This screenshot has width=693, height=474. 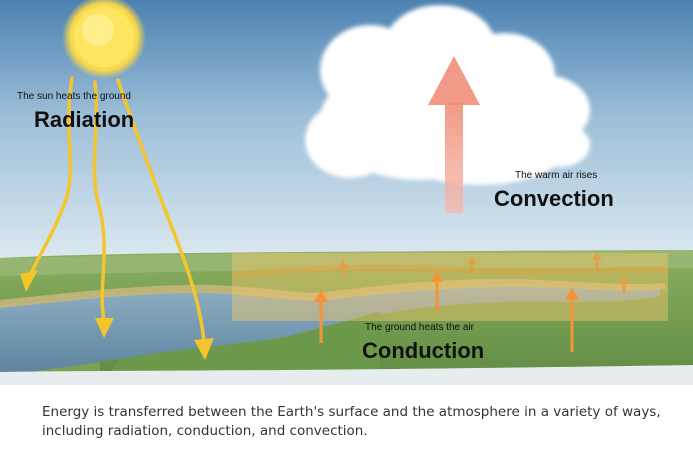 I want to click on conduction-title: Conduction, so click(x=423, y=350).